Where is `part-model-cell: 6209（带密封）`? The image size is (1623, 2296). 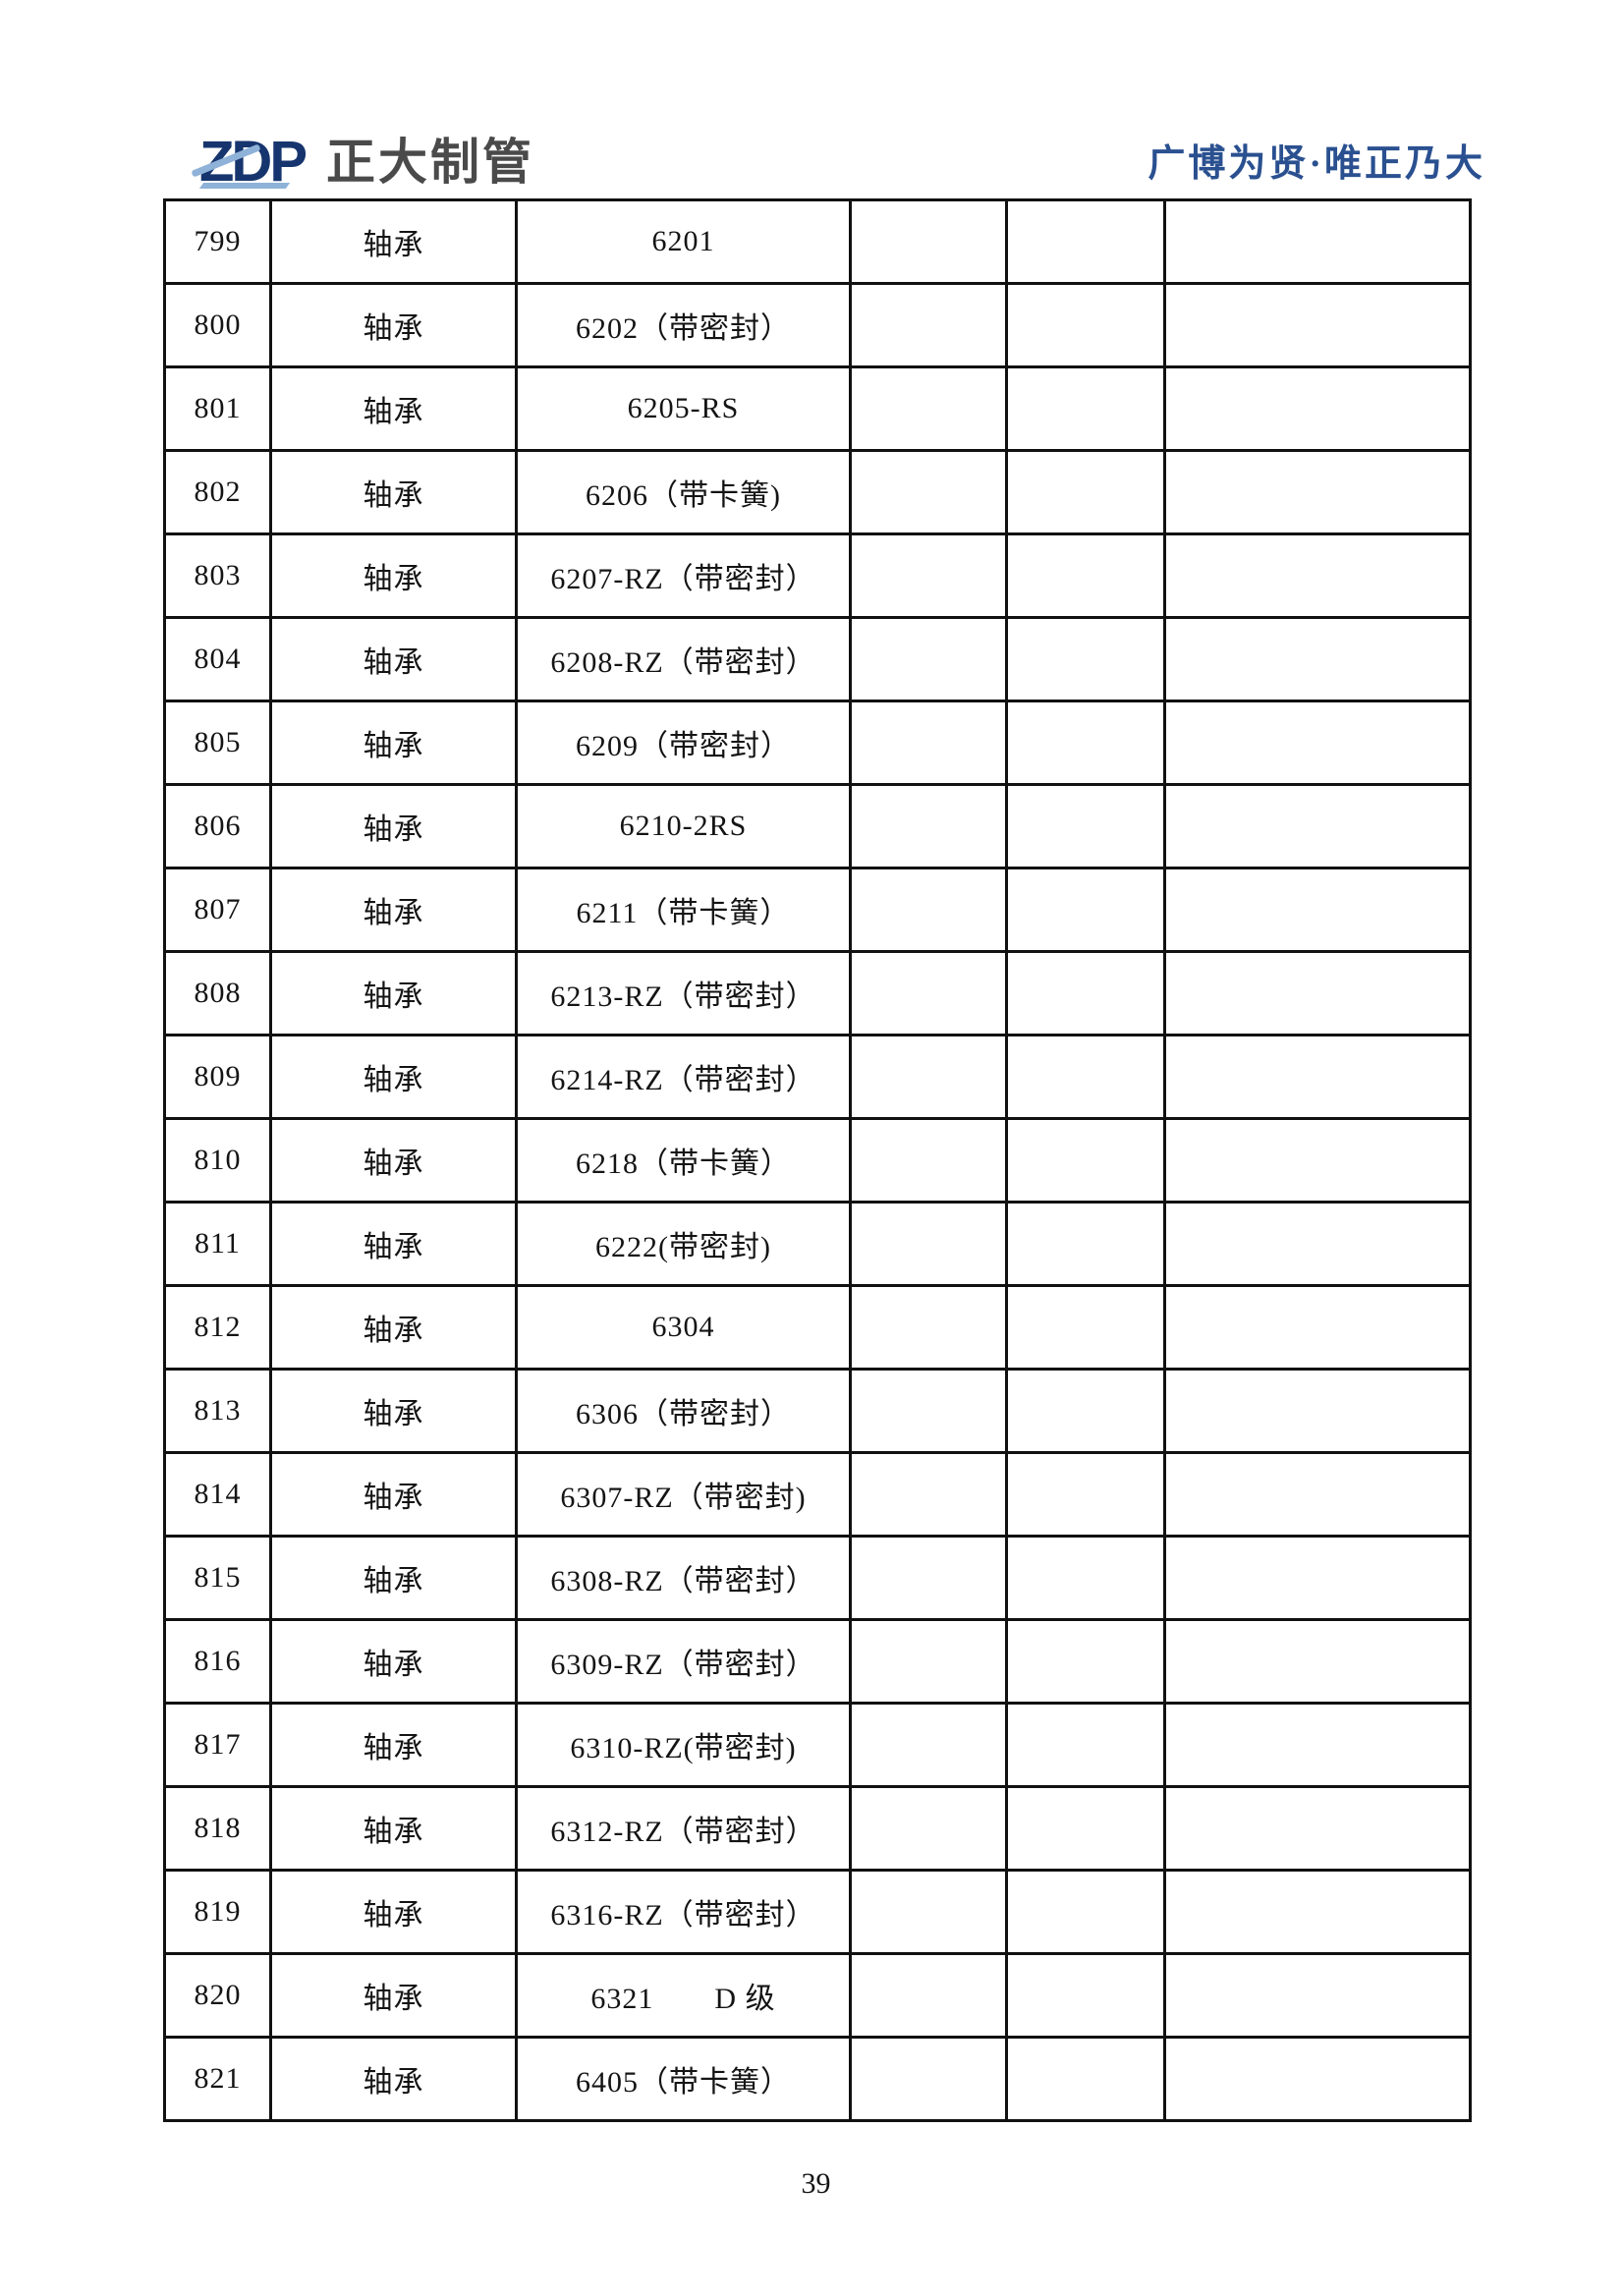
part-model-cell: 6209（带密封） is located at coordinates (683, 743).